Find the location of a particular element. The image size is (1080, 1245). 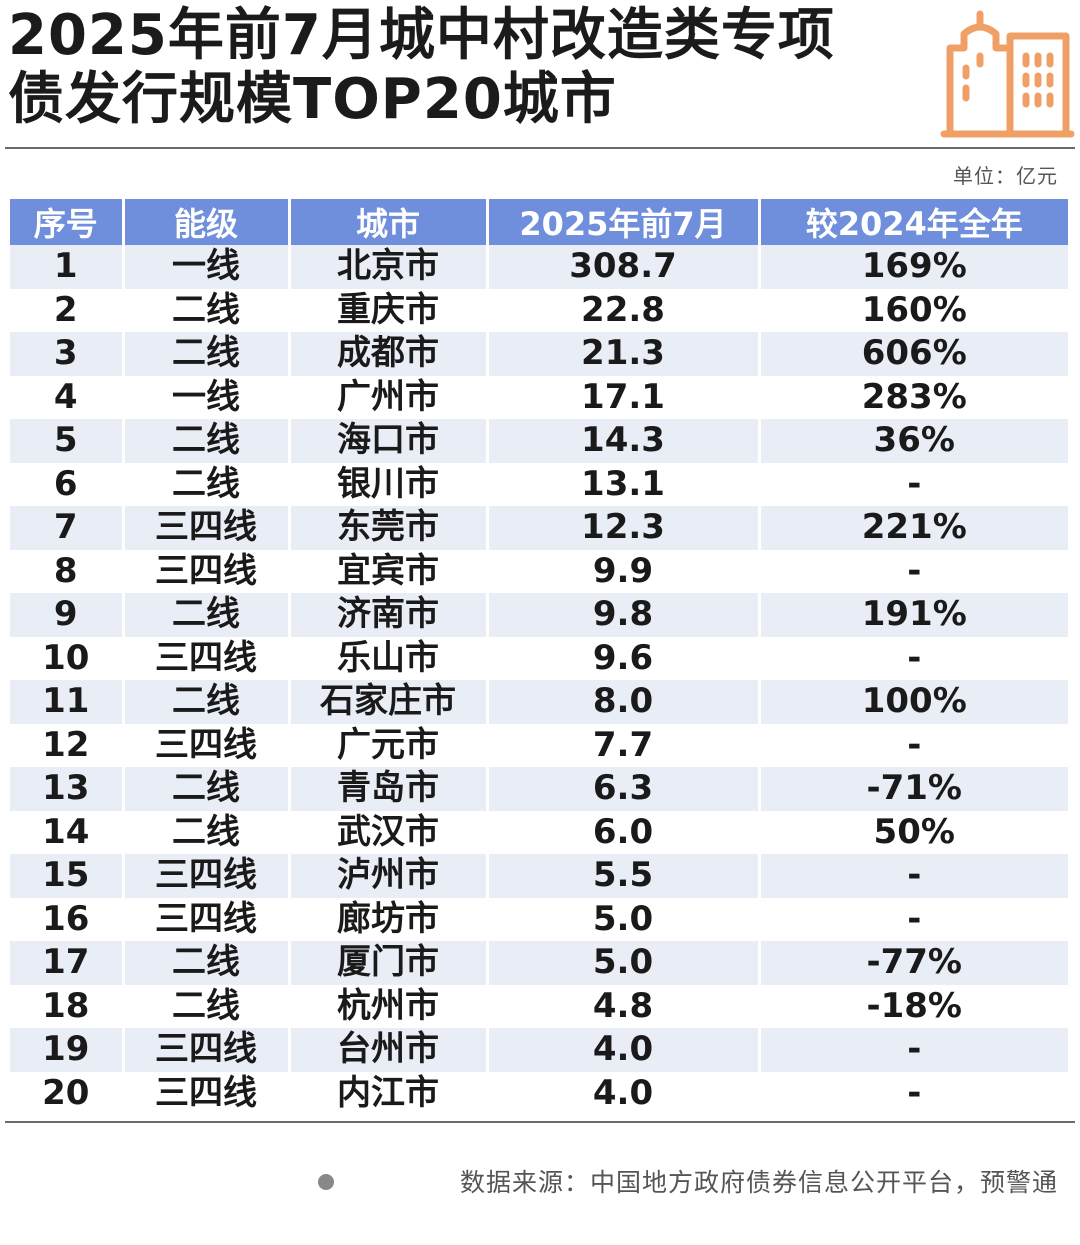

column-header-vs-2024: 较2024年全年 is located at coordinates (913, 222).